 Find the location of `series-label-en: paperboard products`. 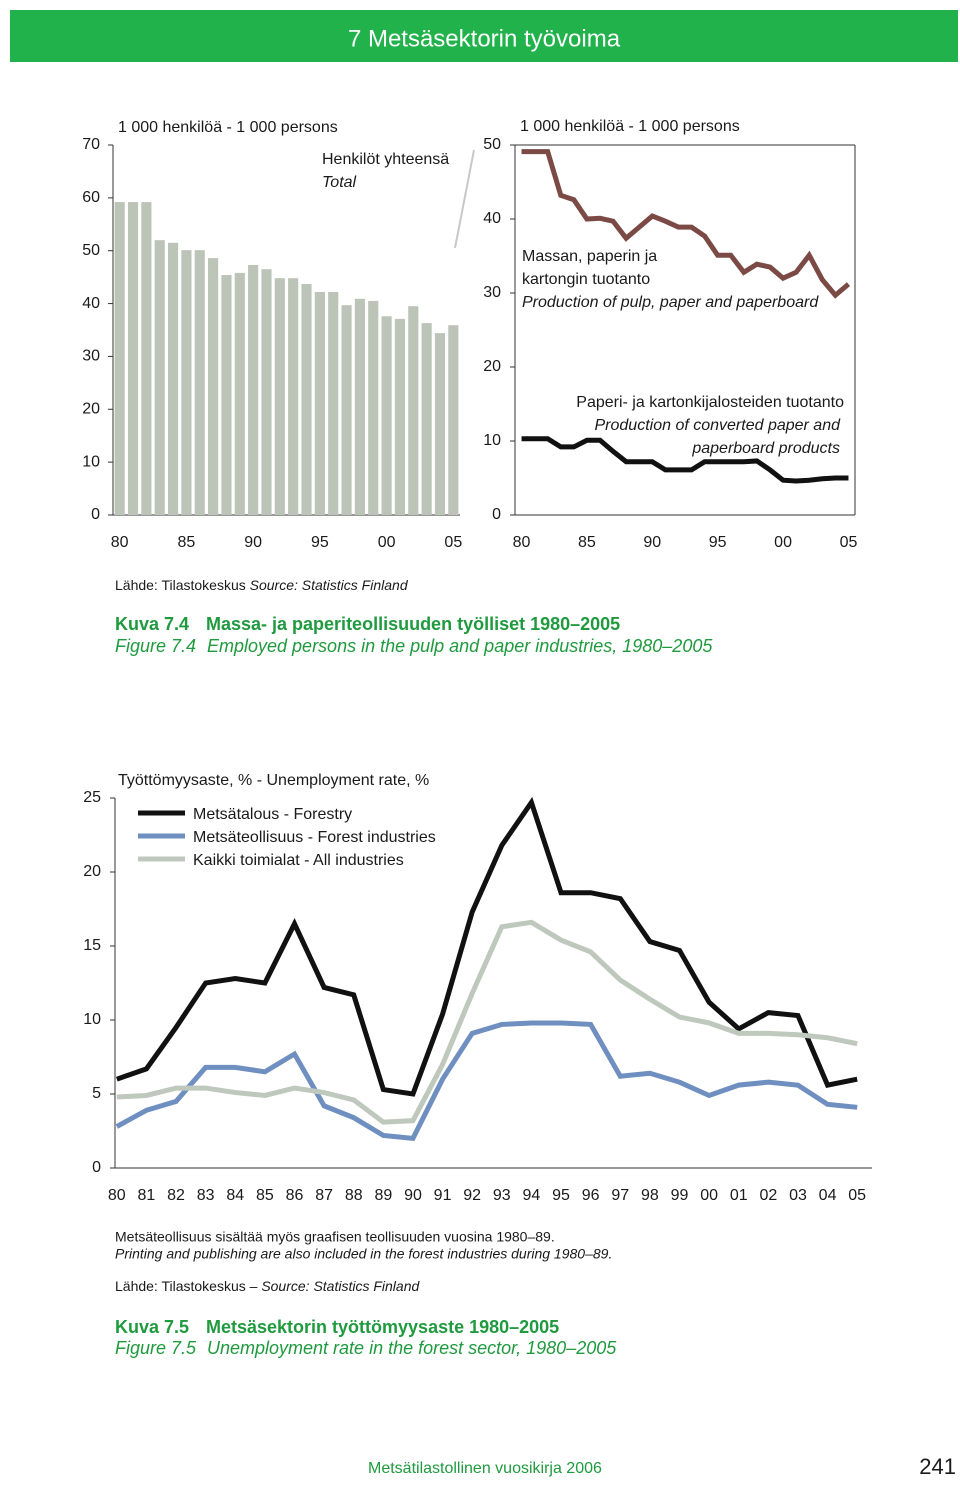

series-label-en: paperboard products is located at coordinates (765, 448).